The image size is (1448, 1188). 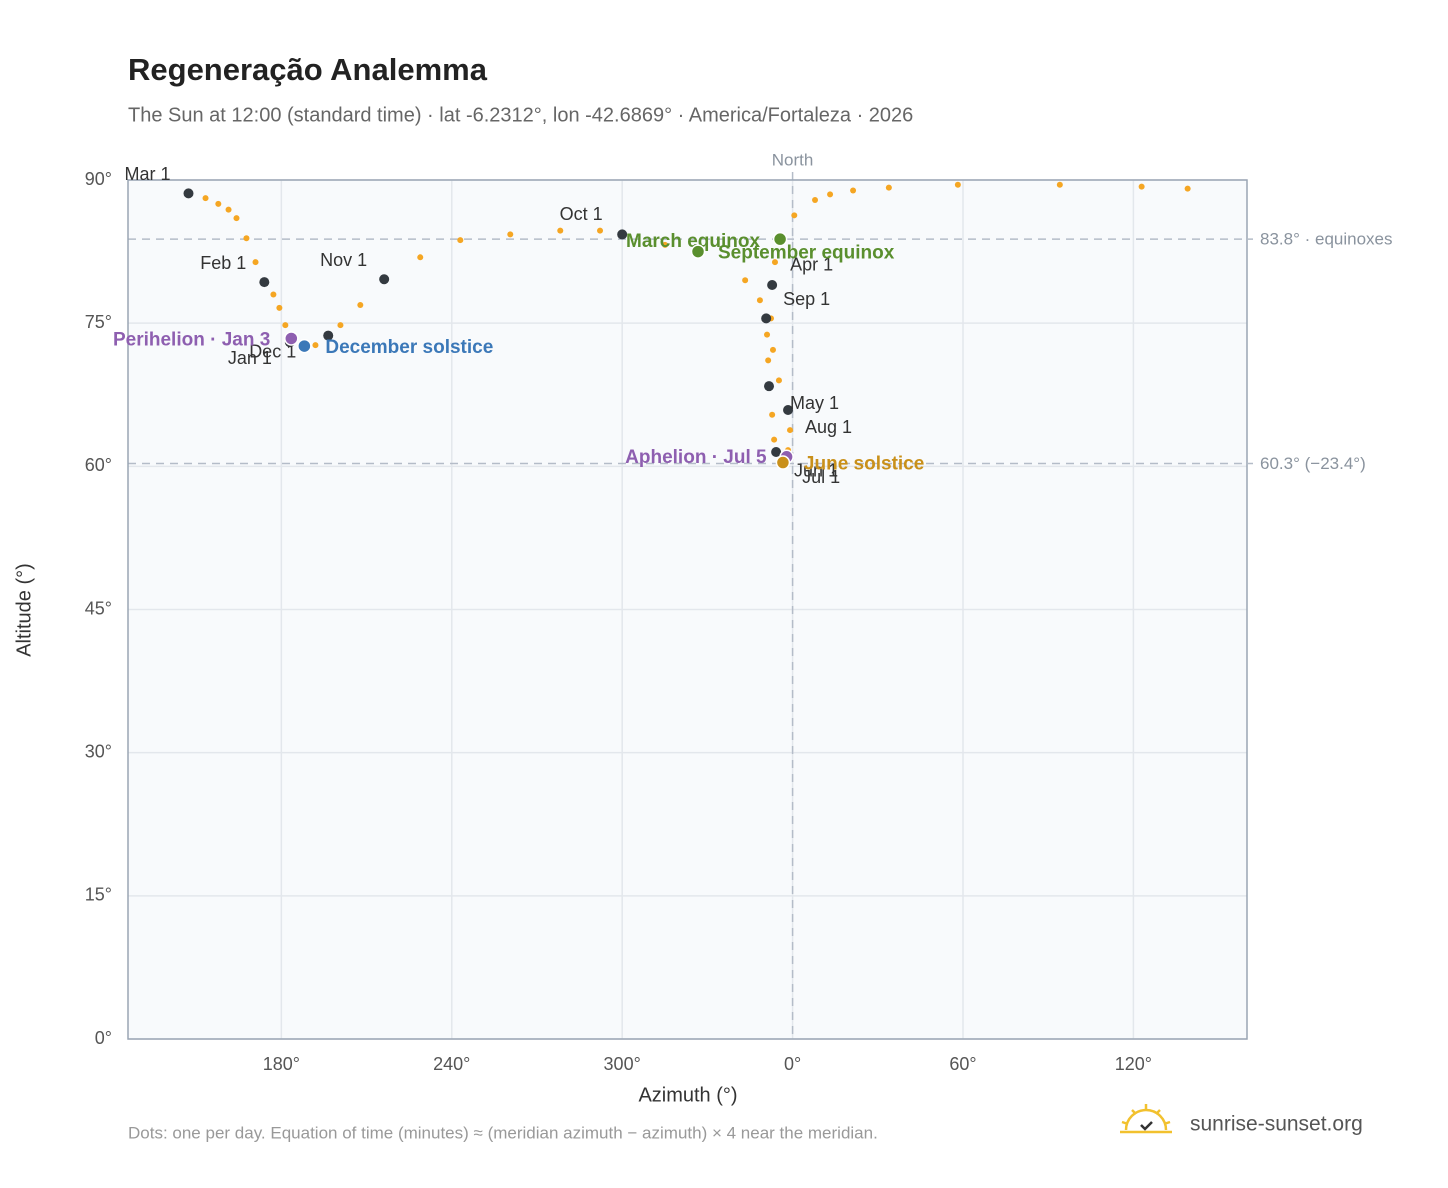 I want to click on month-label: Dec 1, so click(x=272, y=351).